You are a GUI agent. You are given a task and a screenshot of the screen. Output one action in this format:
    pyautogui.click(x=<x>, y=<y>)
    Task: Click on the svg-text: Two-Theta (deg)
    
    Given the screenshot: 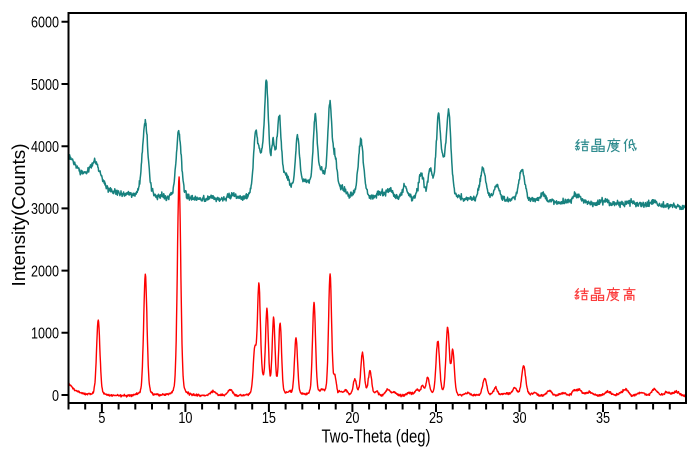 What is the action you would take?
    pyautogui.click(x=376, y=437)
    